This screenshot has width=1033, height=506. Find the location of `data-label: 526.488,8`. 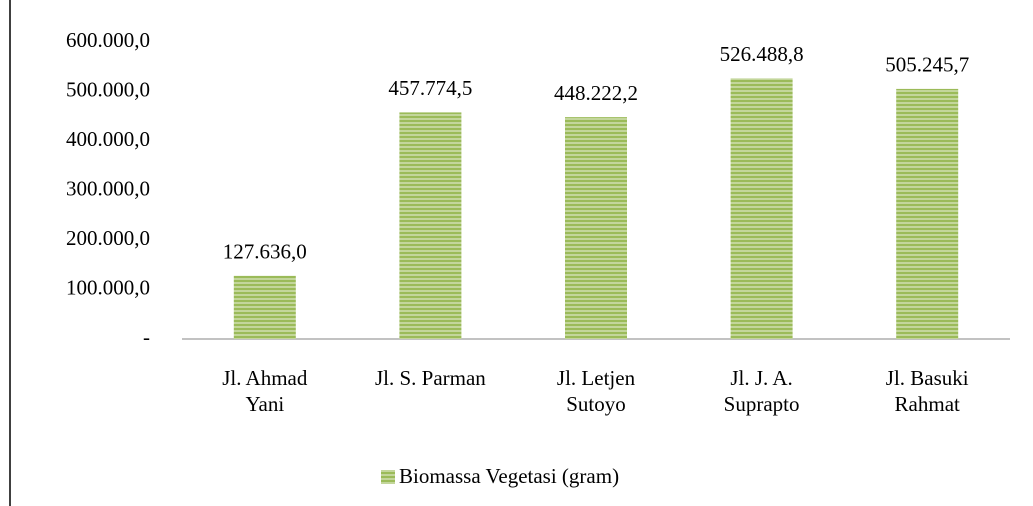

data-label: 526.488,8 is located at coordinates (762, 54).